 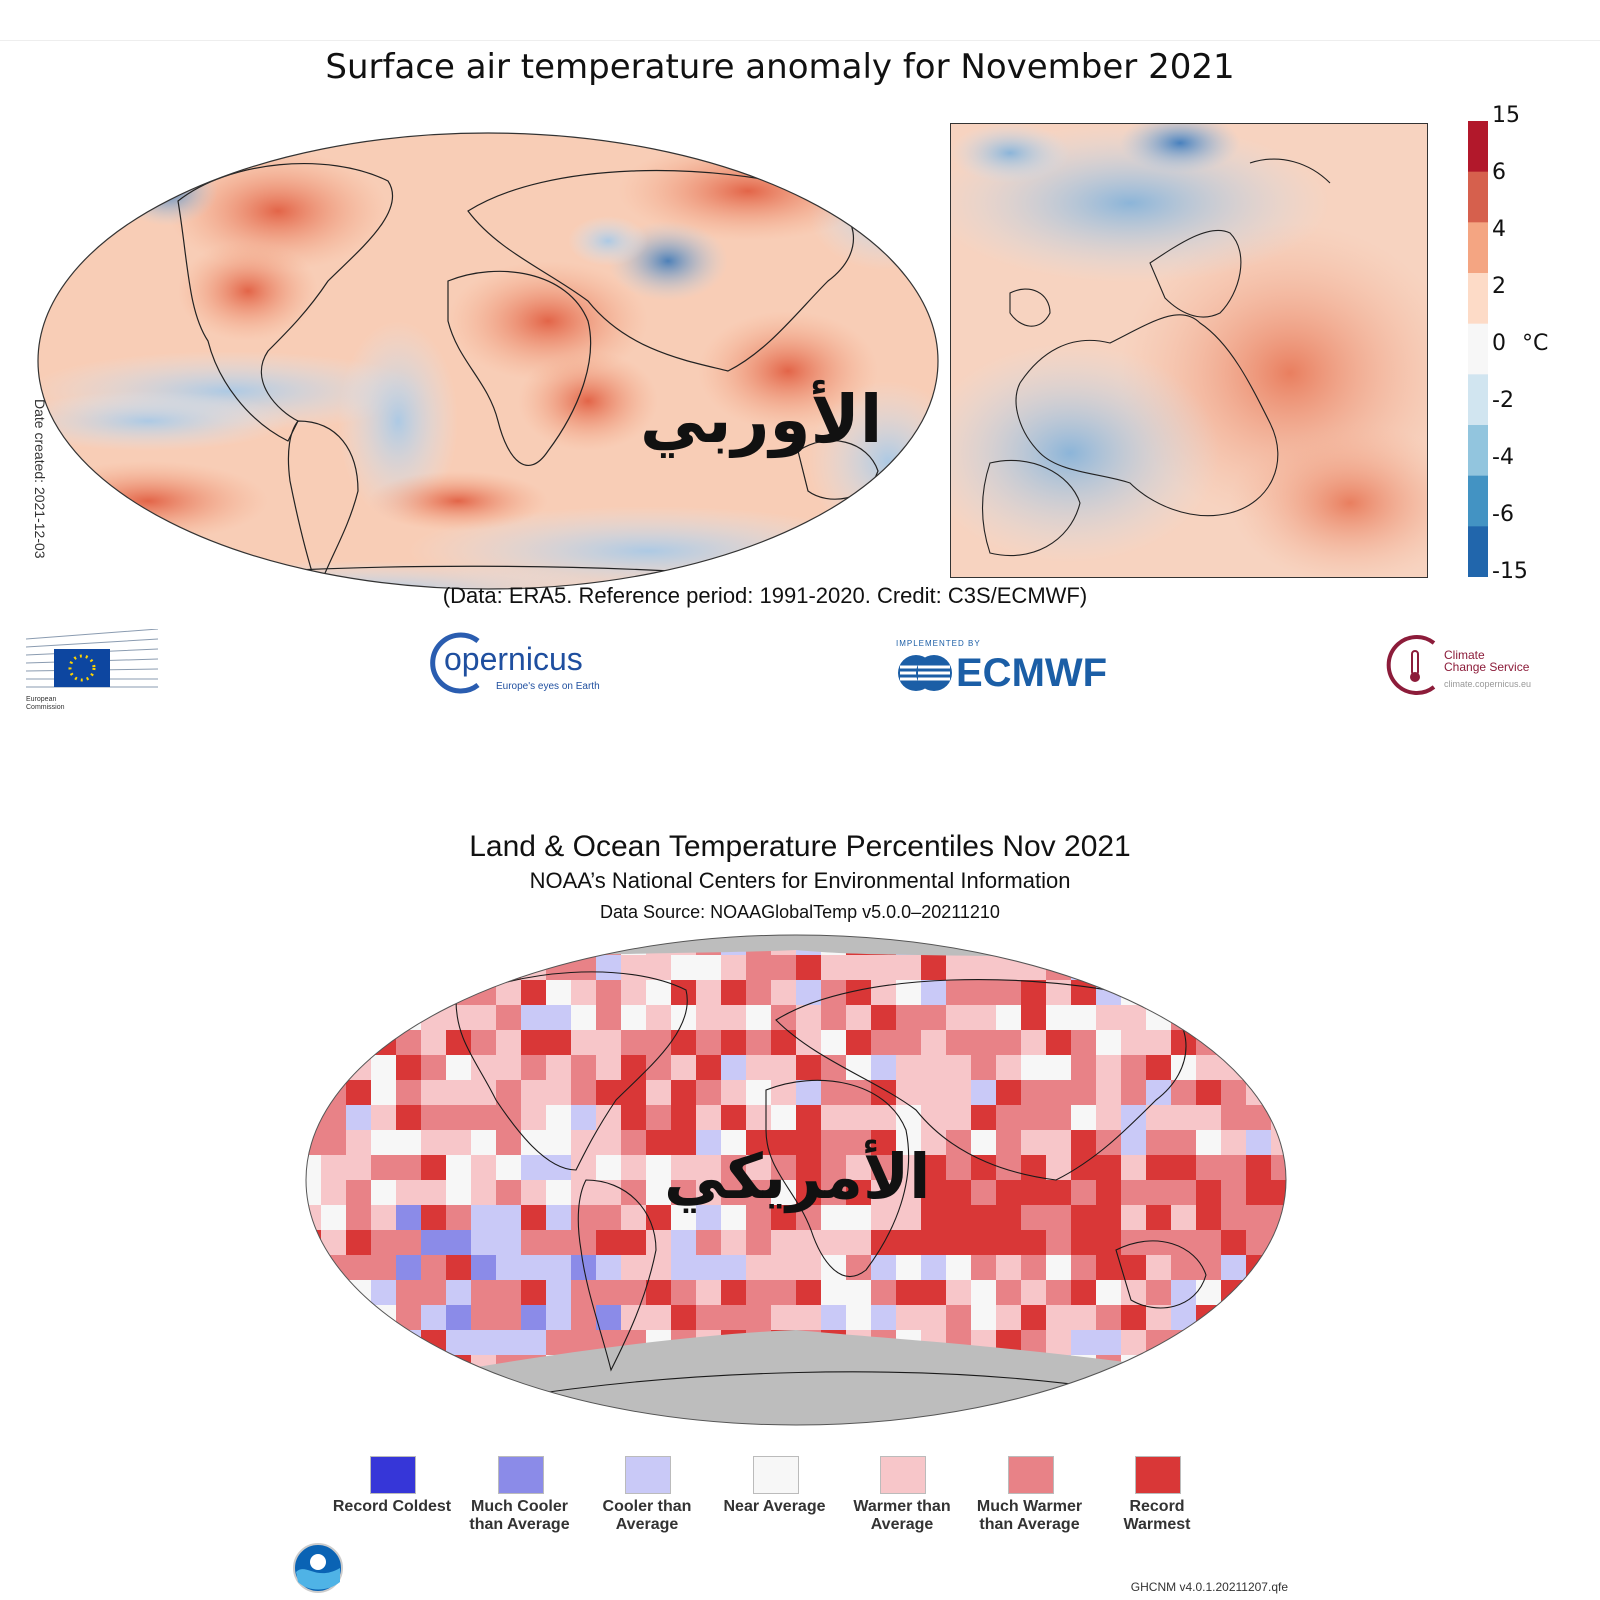 I want to click on legend-label: Record Coldest, so click(x=392, y=1506).